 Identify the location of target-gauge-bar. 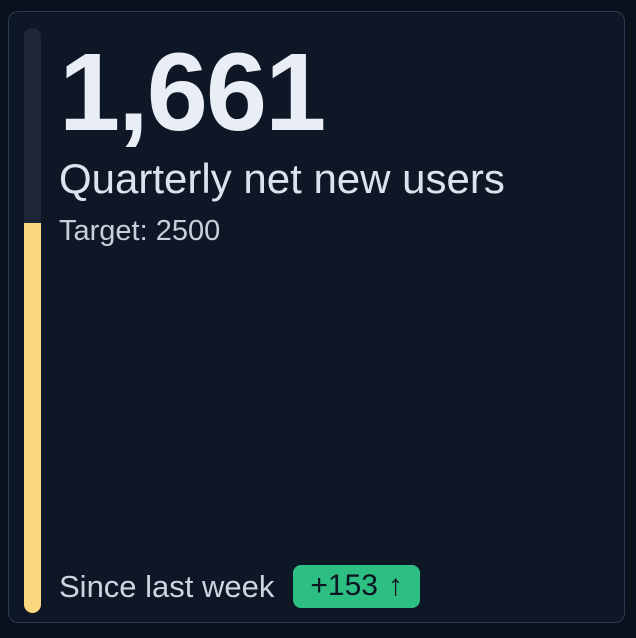
(32, 320).